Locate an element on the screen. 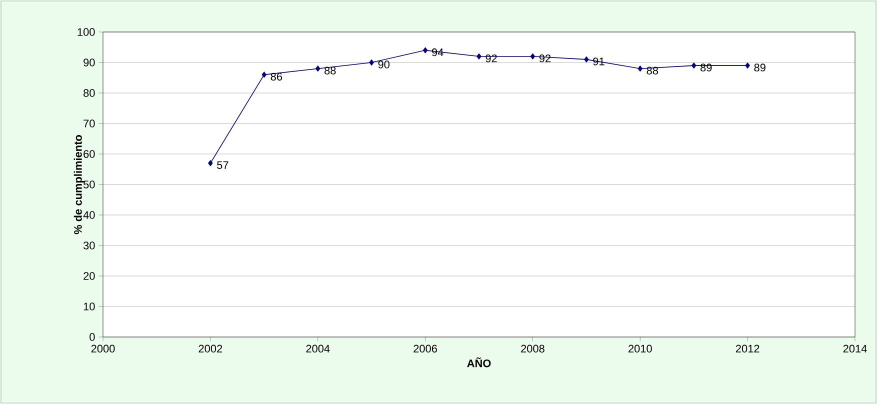 Image resolution: width=877 pixels, height=404 pixels. x-tick-label: 2014 is located at coordinates (855, 348).